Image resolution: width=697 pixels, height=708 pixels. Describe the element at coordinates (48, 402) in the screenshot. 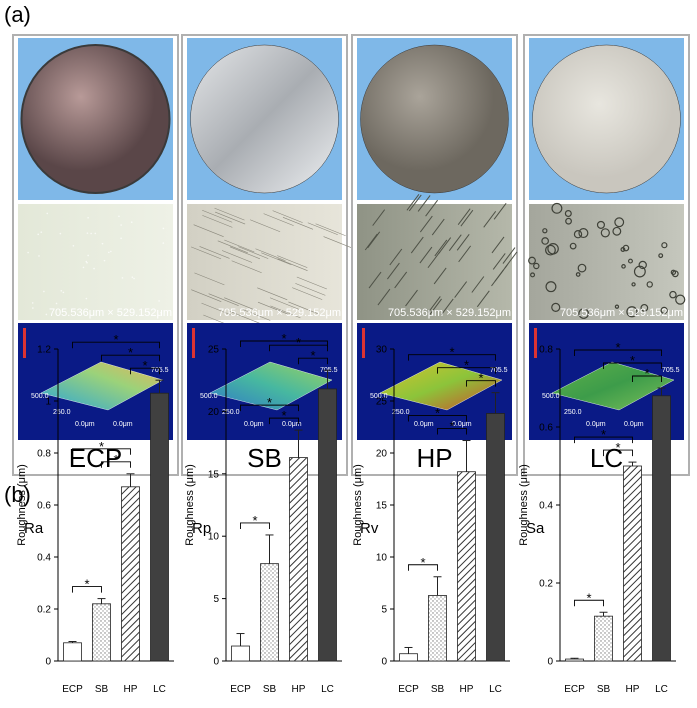

I see `y-tick-label: 1` at that location.